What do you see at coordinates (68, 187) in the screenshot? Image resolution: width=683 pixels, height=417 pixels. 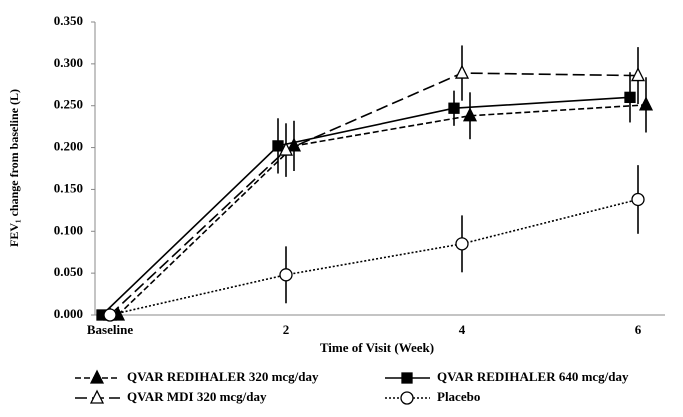 I see `y-tick-label: 0.150` at bounding box center [68, 187].